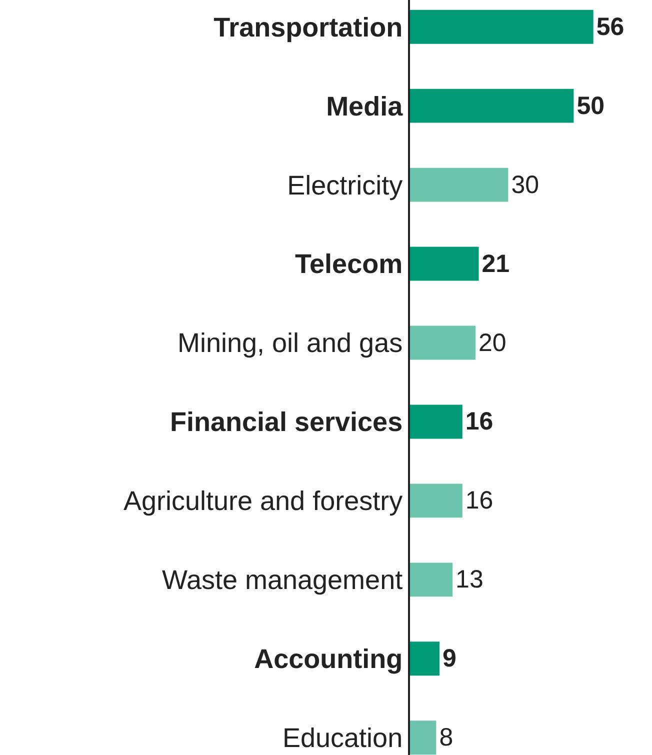  What do you see at coordinates (349, 264) in the screenshot?
I see `y-tick-label: Telecom` at bounding box center [349, 264].